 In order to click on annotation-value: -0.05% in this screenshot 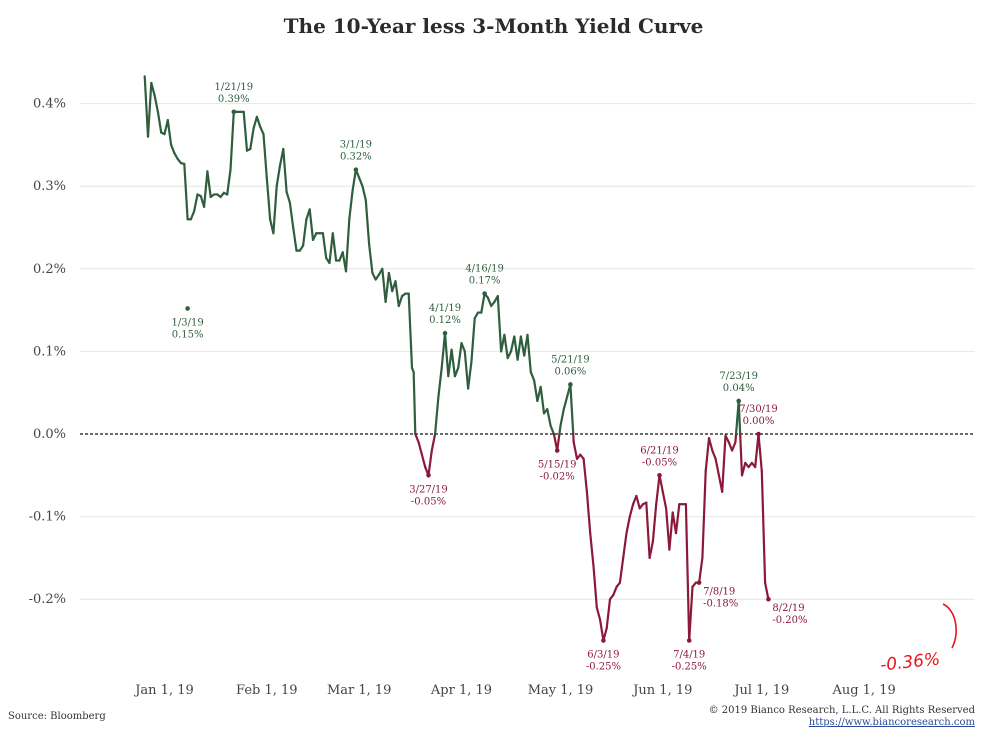, I will do `click(428, 501)`.